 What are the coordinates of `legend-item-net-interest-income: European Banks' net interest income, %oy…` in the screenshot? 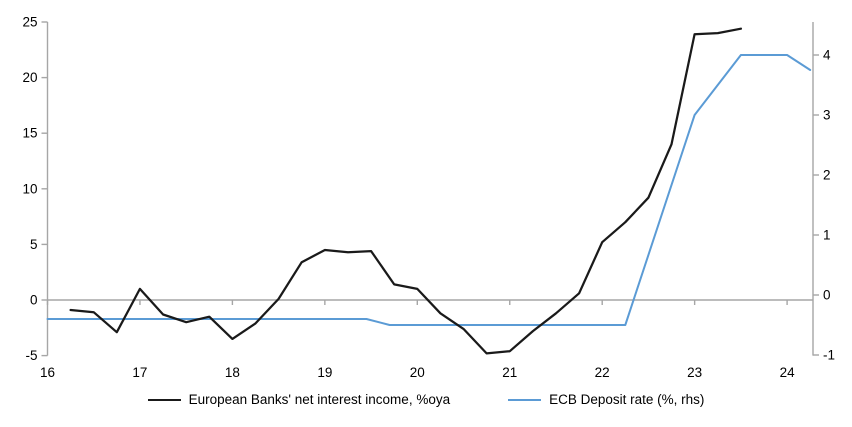 It's located at (299, 399).